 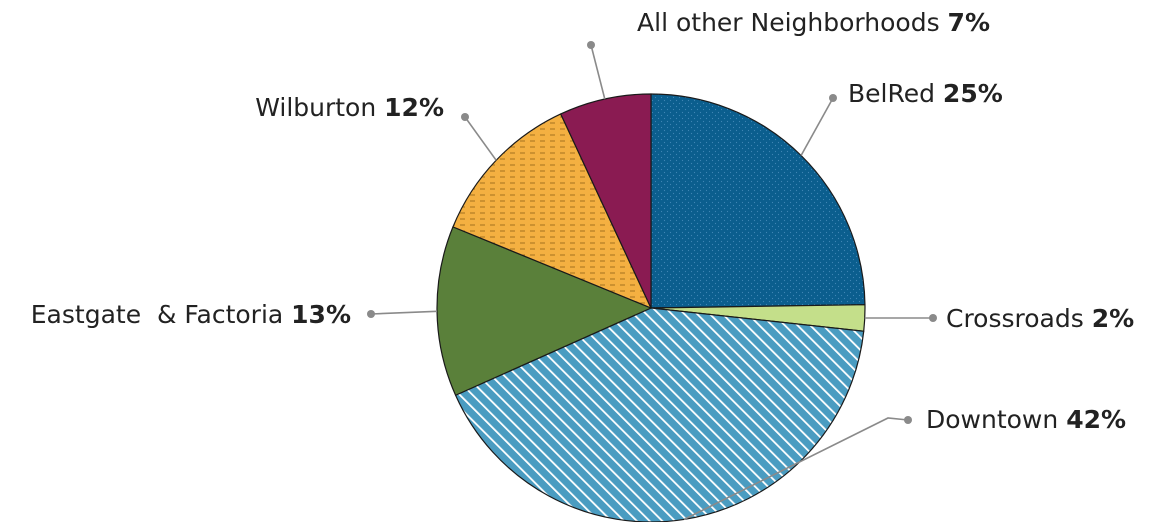 I want to click on slice-label-percent: 25%, so click(x=973, y=93).